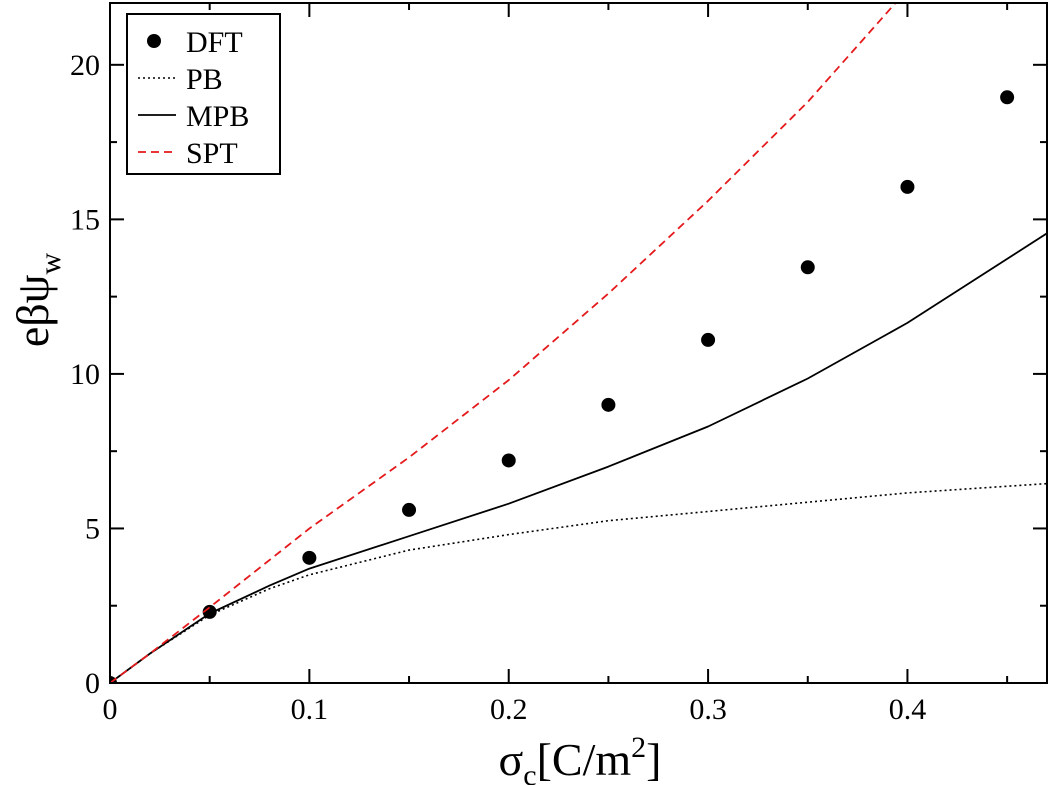  I want to click on x-axis-label-base: σ, so click(510, 759).